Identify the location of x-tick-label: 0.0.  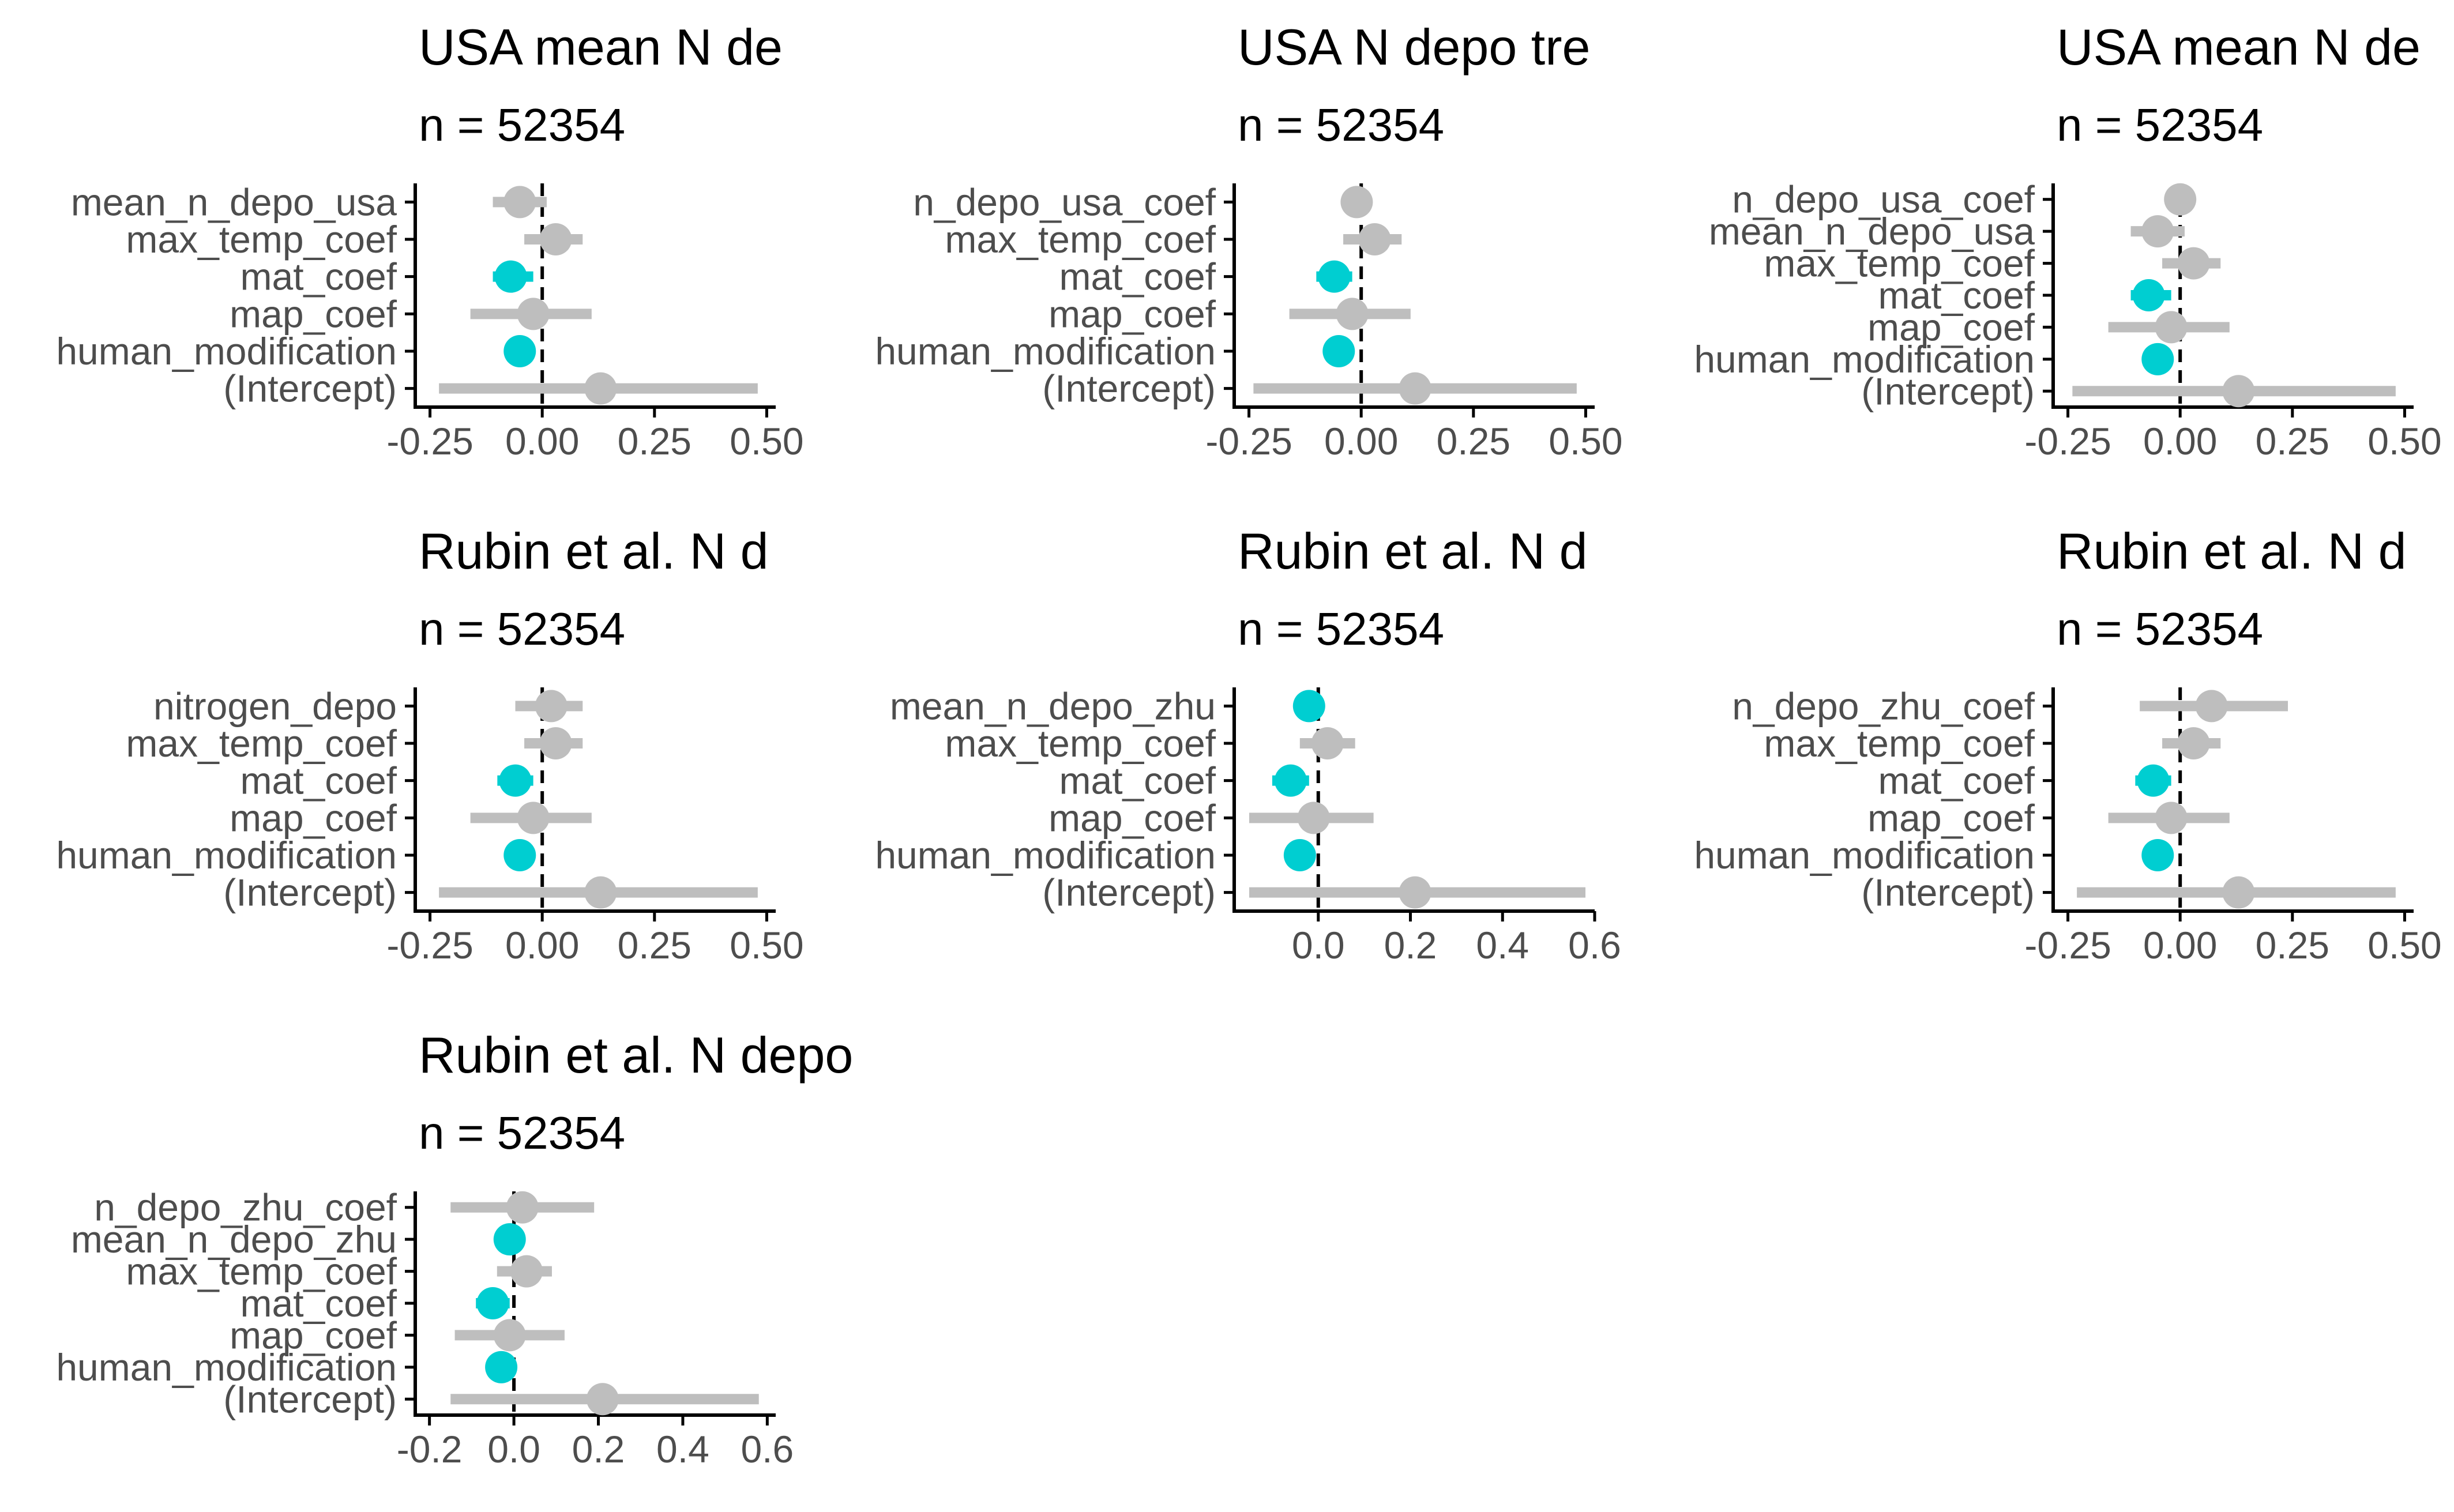
(1318, 945).